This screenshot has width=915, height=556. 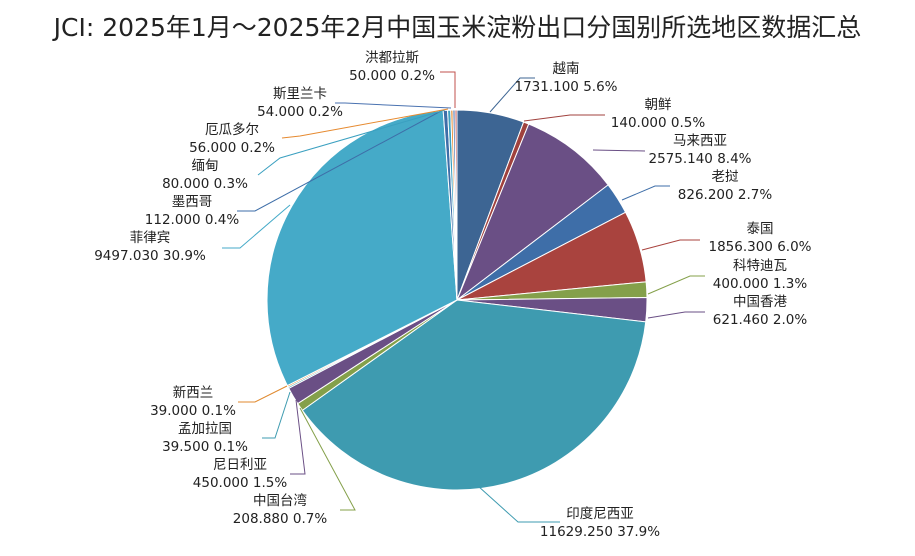 I want to click on slice-label-value: 2575.140 8.4%, so click(x=699, y=159).